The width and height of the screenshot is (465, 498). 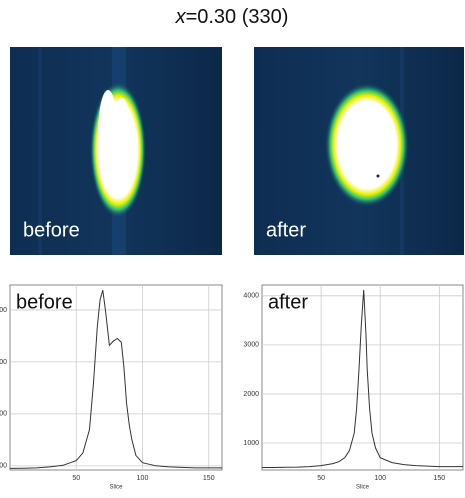 I want to click on plot-label: after, so click(x=288, y=302).